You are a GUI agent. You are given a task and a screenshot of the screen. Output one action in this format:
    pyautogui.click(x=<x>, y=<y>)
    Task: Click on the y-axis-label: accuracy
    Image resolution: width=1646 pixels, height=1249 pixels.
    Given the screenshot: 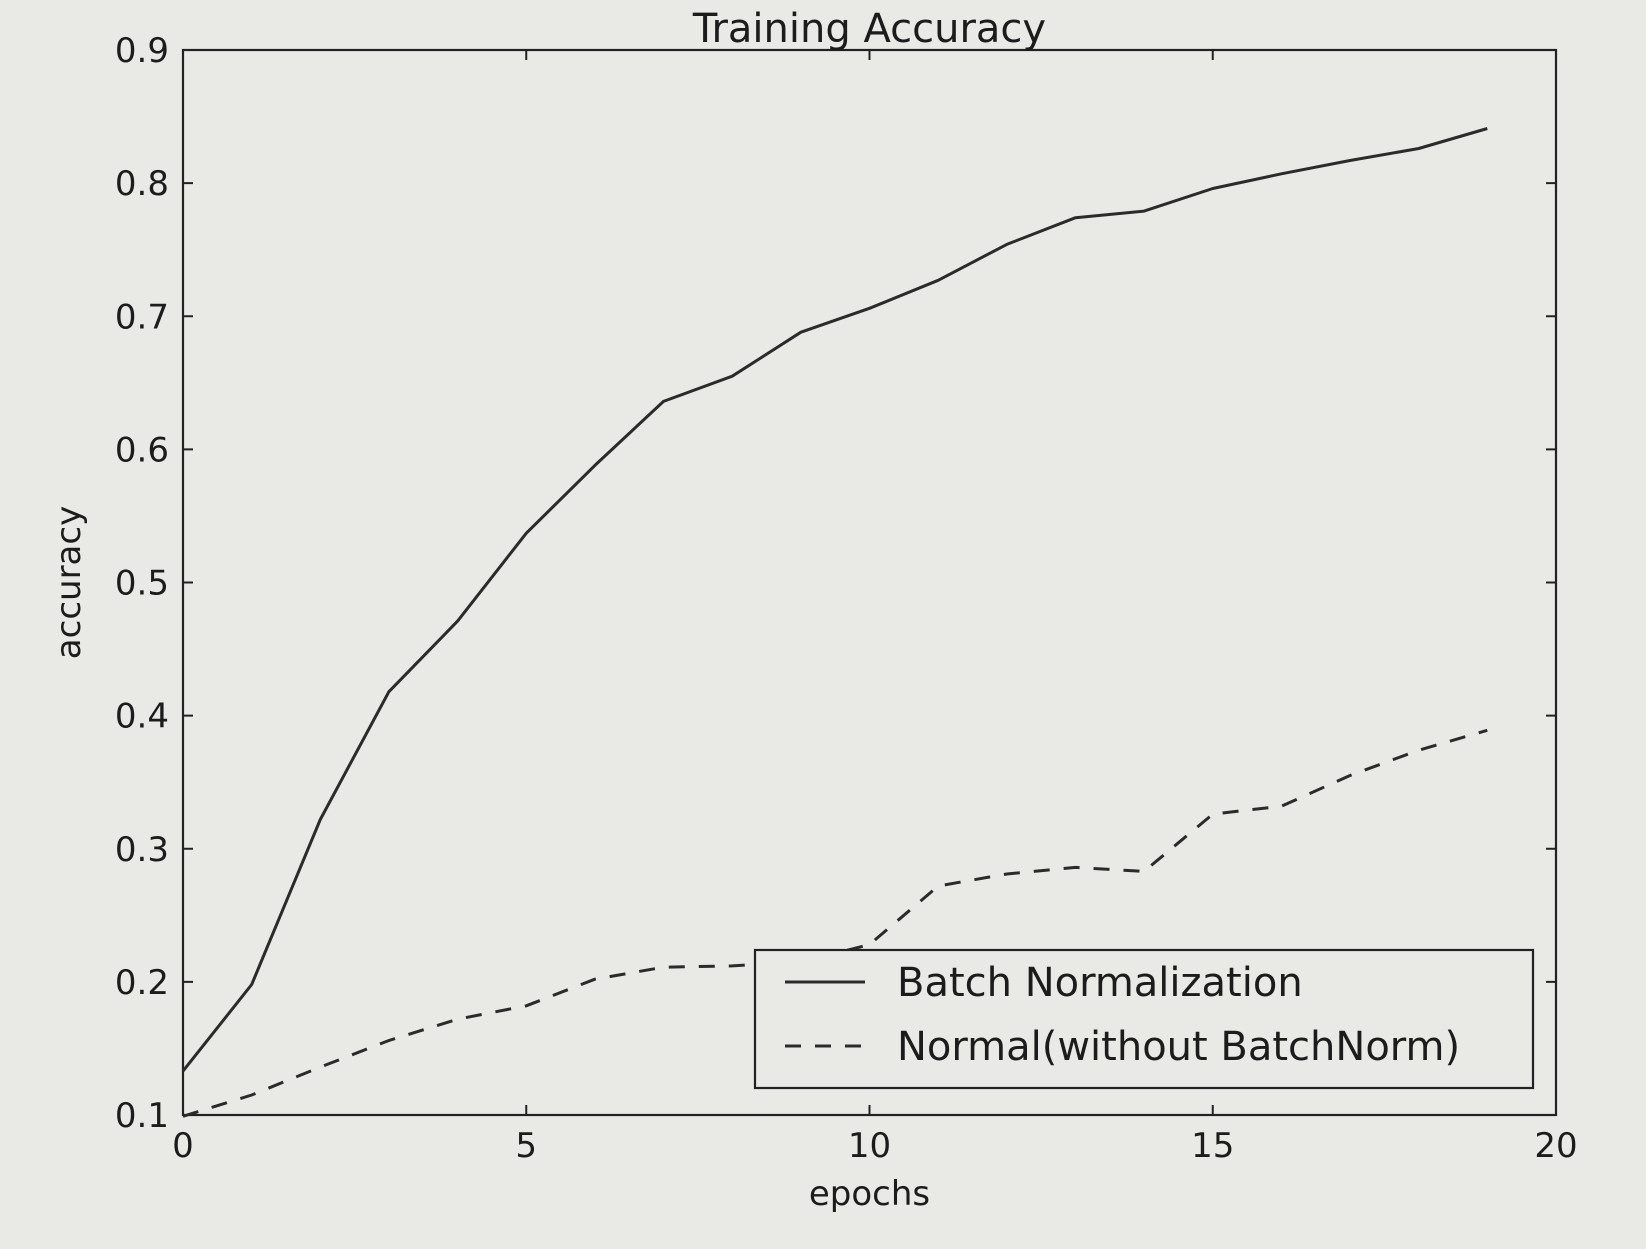 What is the action you would take?
    pyautogui.click(x=69, y=582)
    